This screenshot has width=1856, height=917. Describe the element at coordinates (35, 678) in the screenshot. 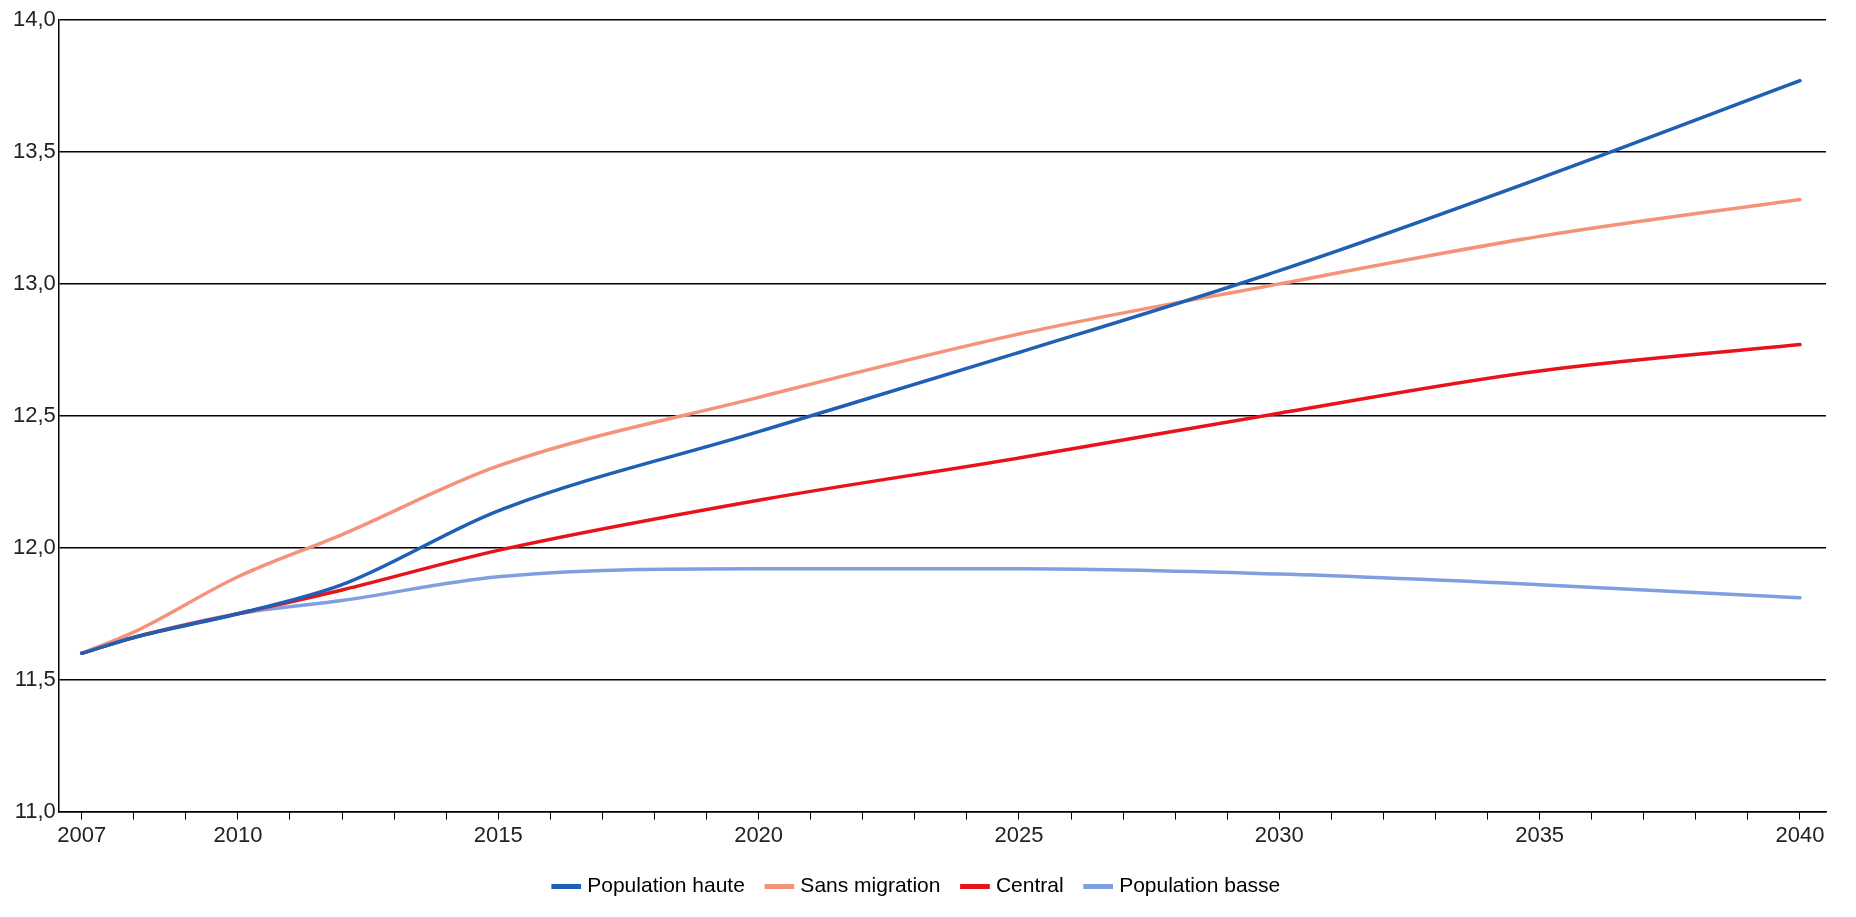

I see `y-tick-label: 11,5` at that location.